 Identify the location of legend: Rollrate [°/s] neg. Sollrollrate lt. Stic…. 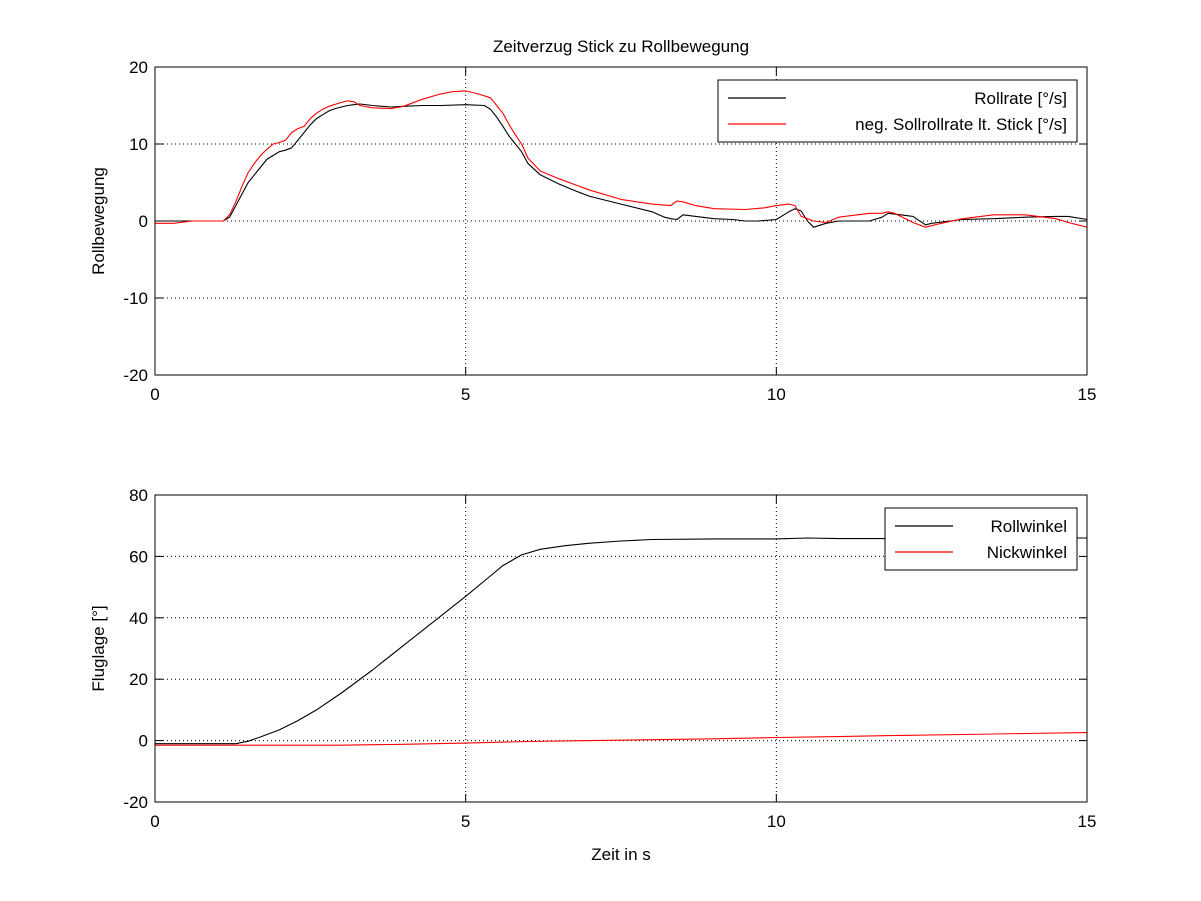
(897, 111).